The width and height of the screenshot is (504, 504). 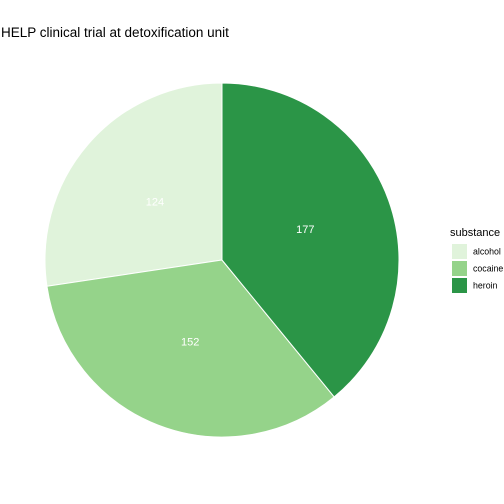 What do you see at coordinates (155, 202) in the screenshot?
I see `slice-label-alcohol: 124` at bounding box center [155, 202].